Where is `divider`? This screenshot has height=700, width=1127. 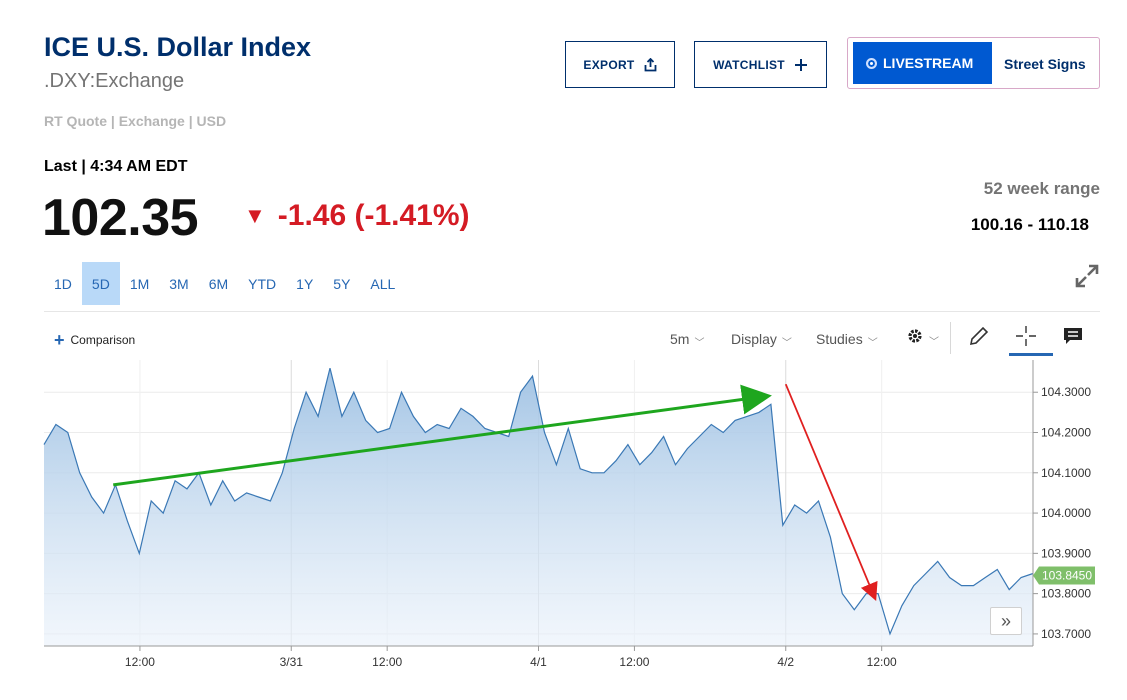
divider is located at coordinates (572, 311).